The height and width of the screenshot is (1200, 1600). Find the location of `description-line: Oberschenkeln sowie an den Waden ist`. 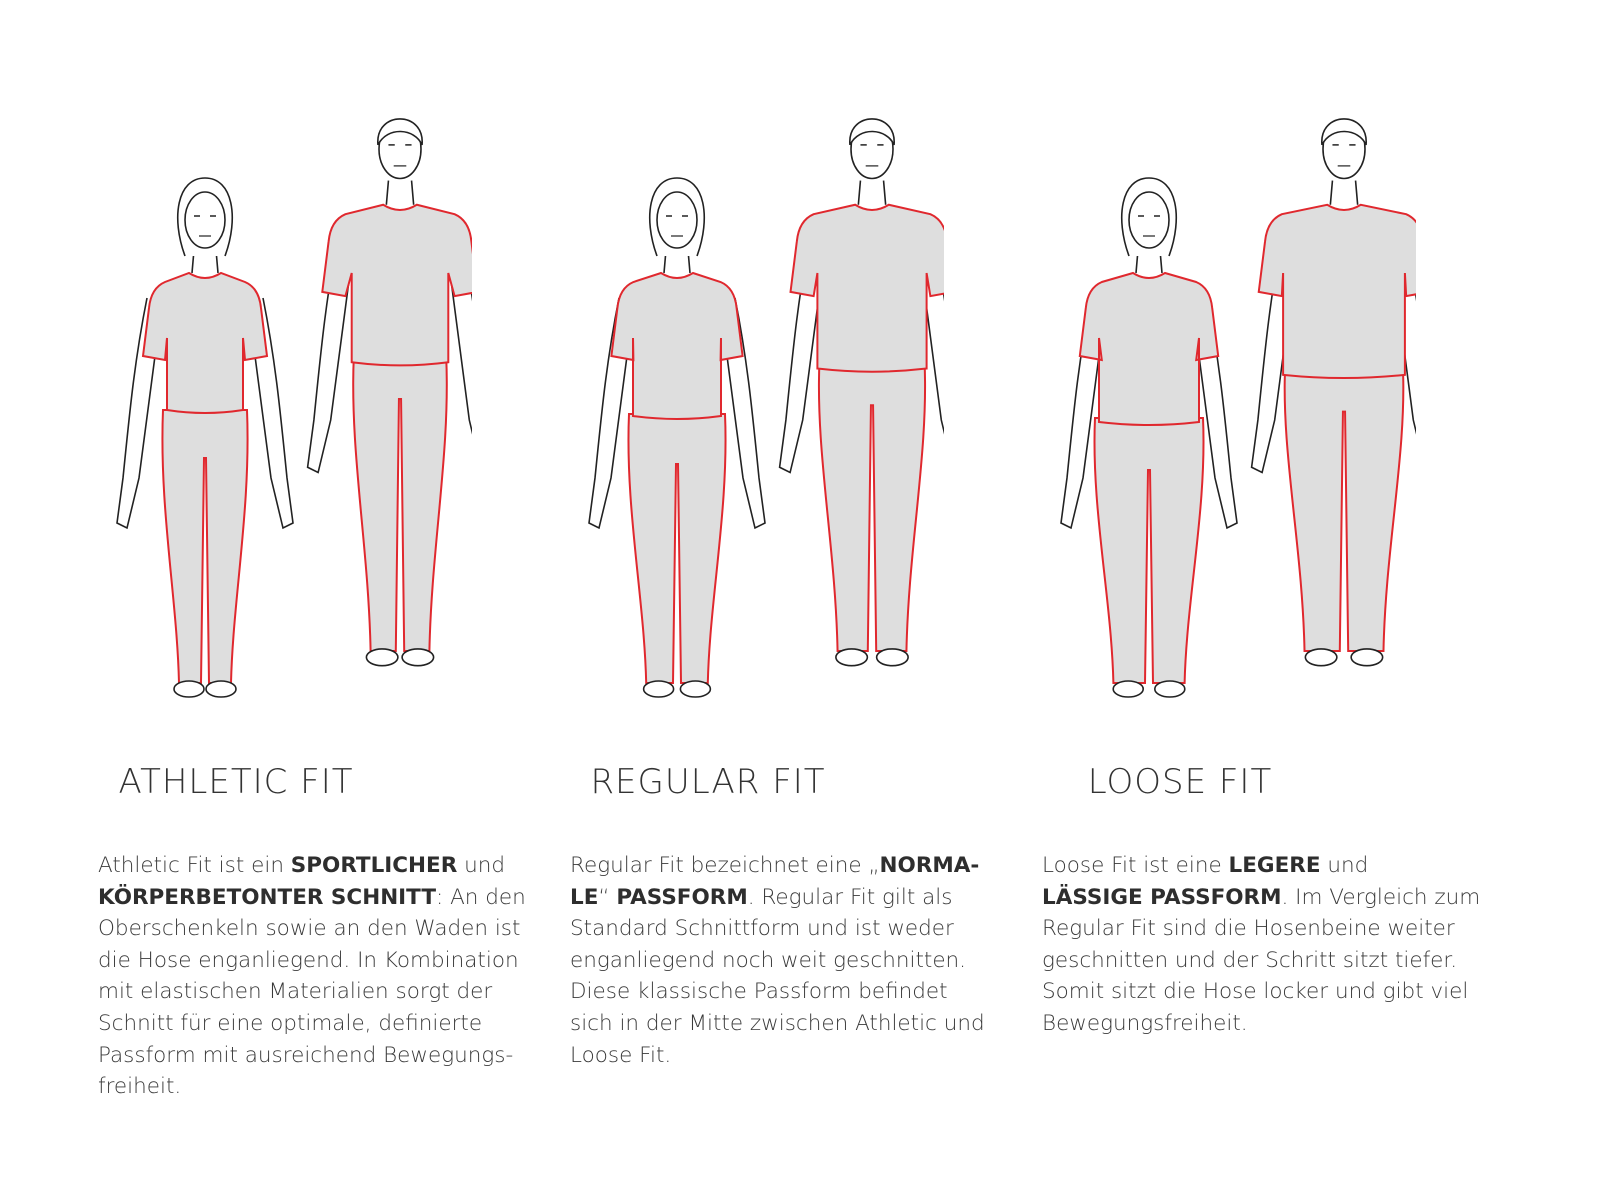

description-line: Oberschenkeln sowie an den Waden ist is located at coordinates (328, 929).